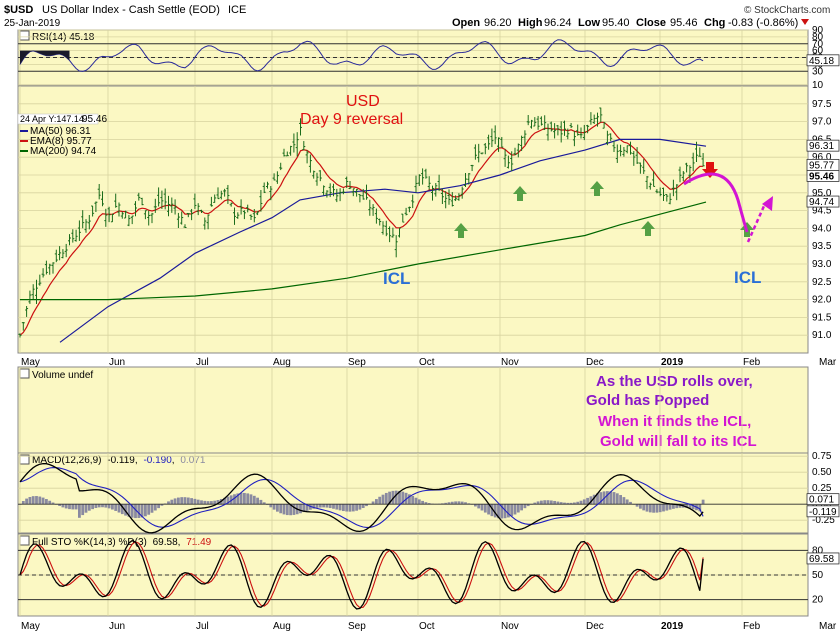 The image size is (840, 634). What do you see at coordinates (24, 35) in the screenshot?
I see `rsi-collapse-icon` at bounding box center [24, 35].